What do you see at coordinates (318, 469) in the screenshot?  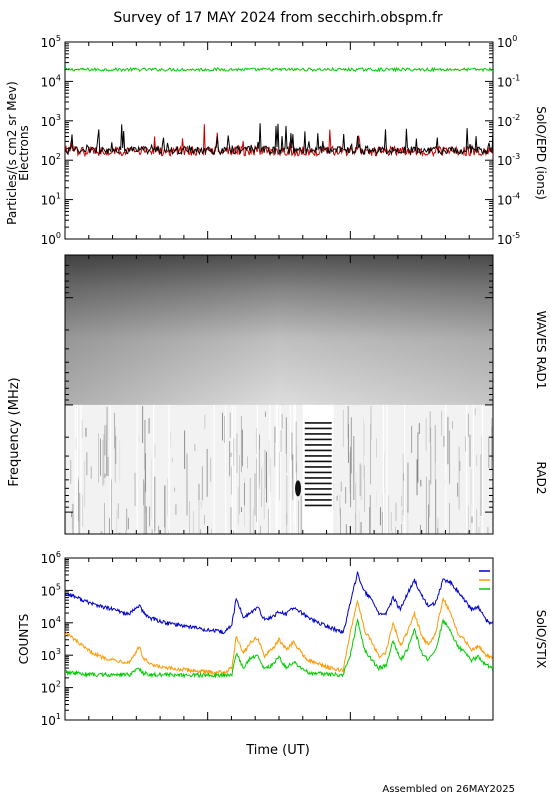 I see `rad2-gap-band` at bounding box center [318, 469].